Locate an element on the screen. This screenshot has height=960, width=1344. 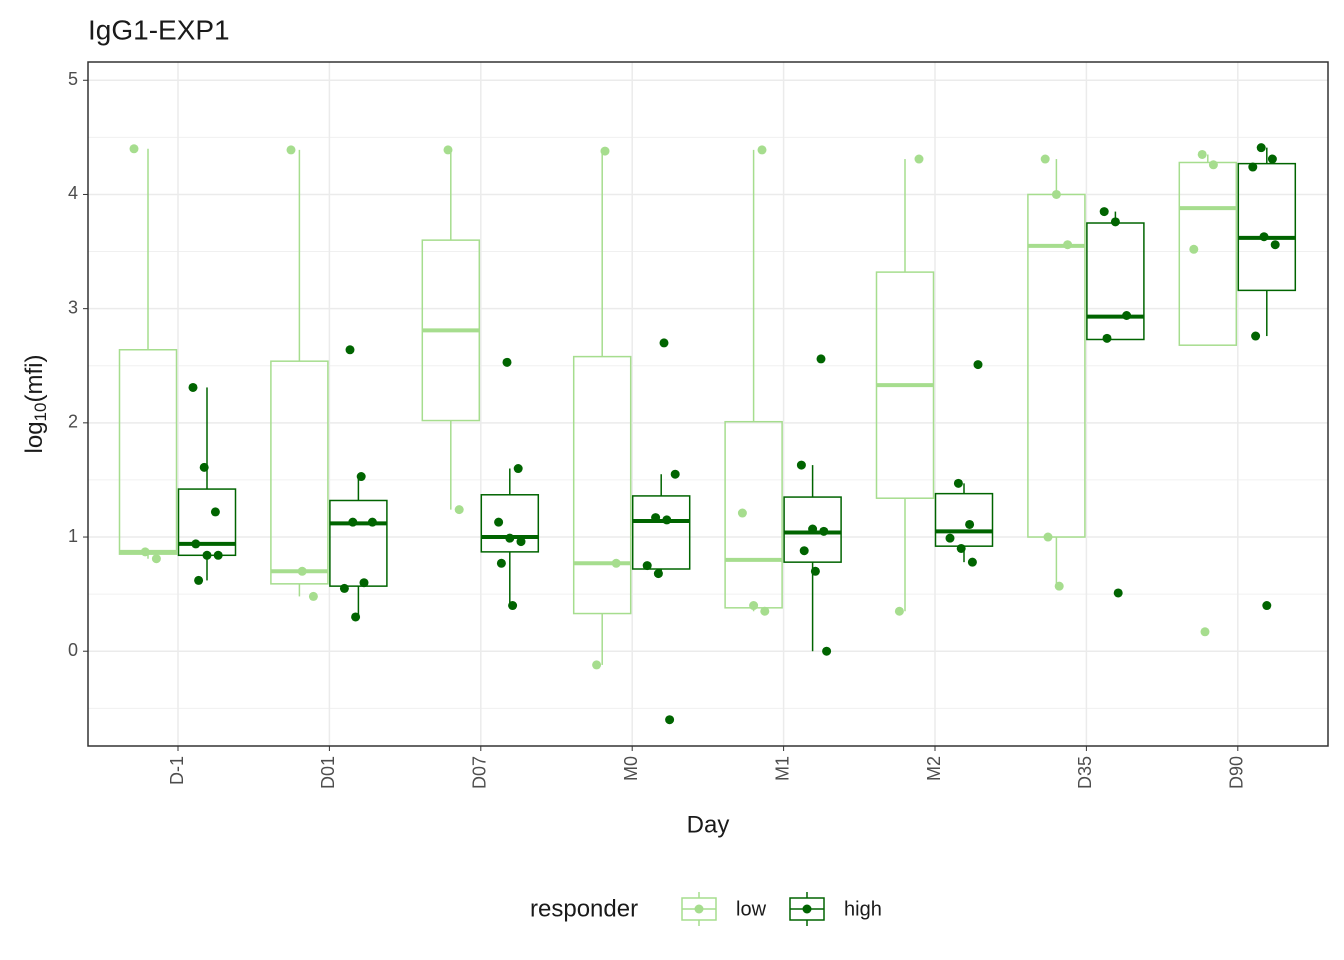
legend-label: low is located at coordinates (751, 909).